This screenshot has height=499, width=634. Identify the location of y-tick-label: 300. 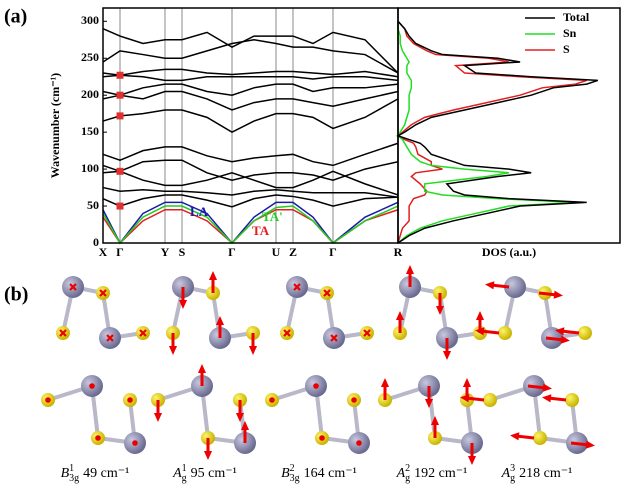
(90, 20).